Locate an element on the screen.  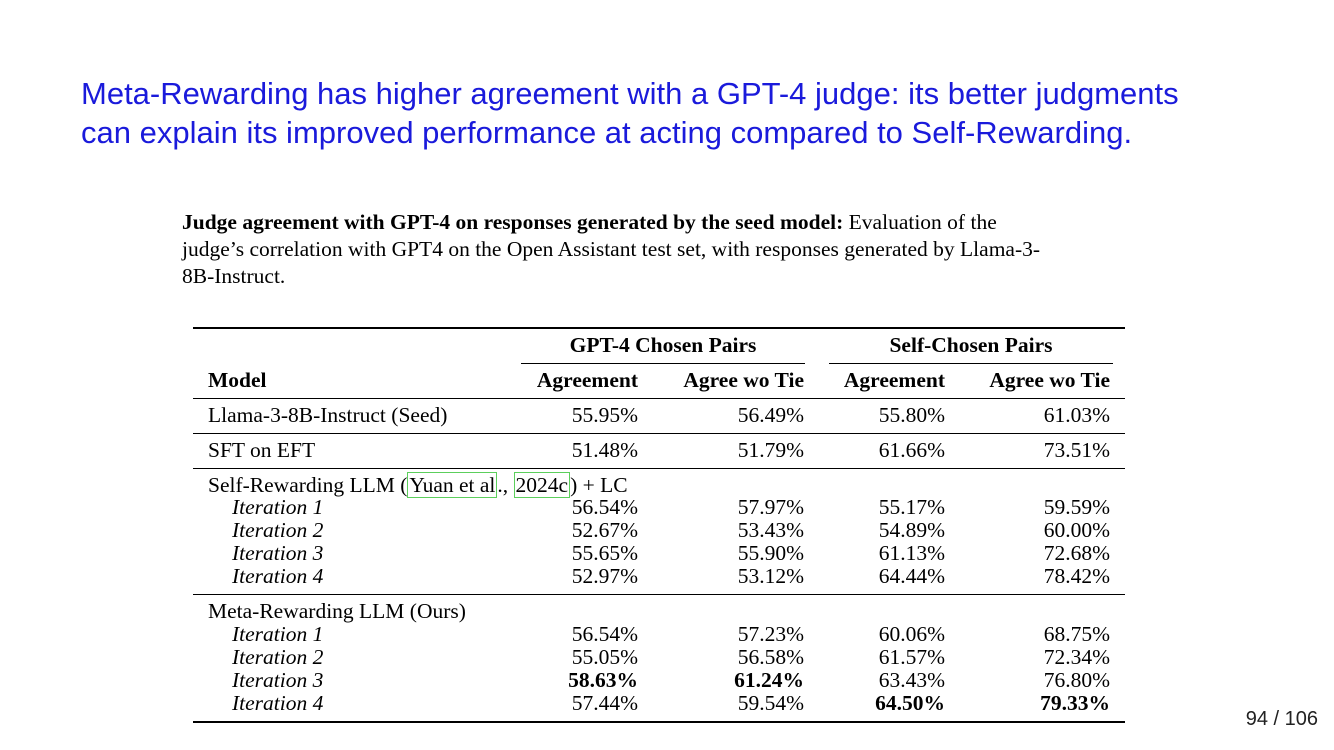
row-label-sft: SFT on EFT is located at coordinates (262, 450).